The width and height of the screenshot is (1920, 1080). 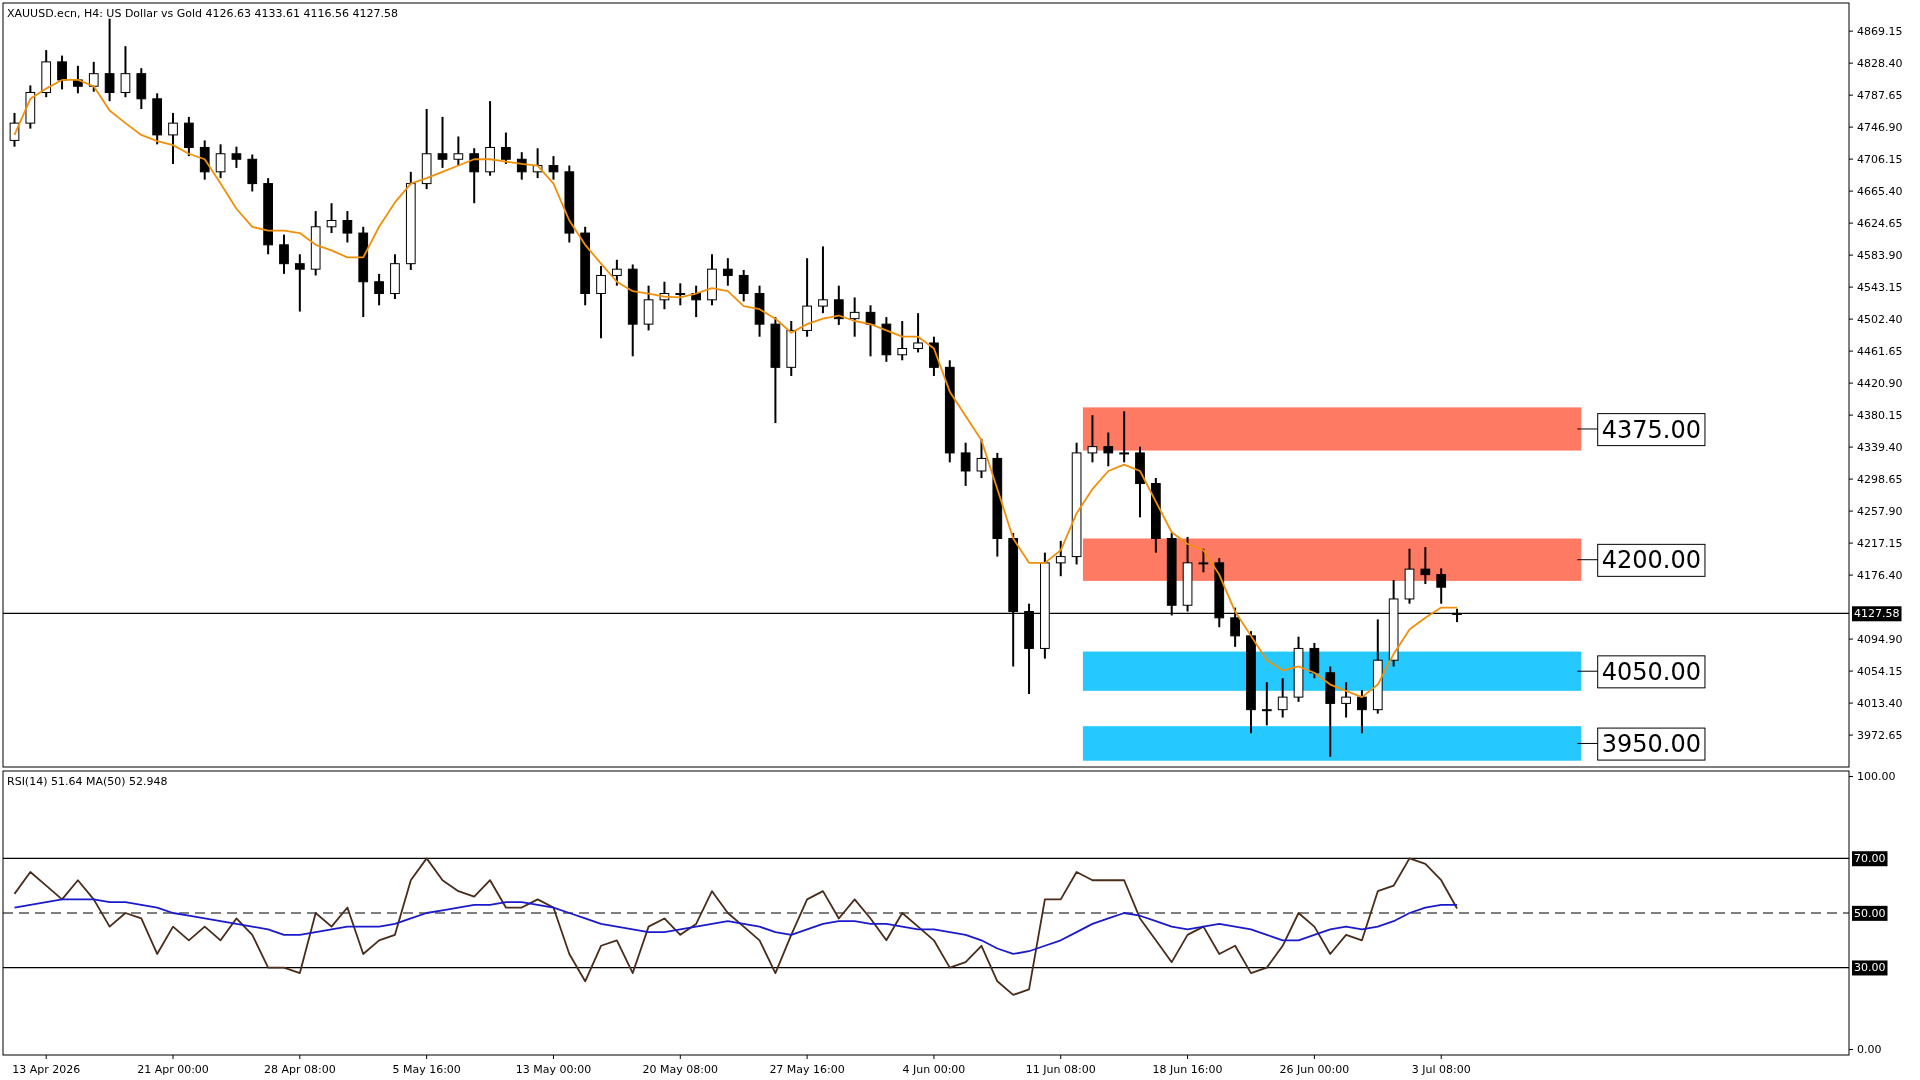 I want to click on y-tick-label: 0.00, so click(x=1869, y=1050).